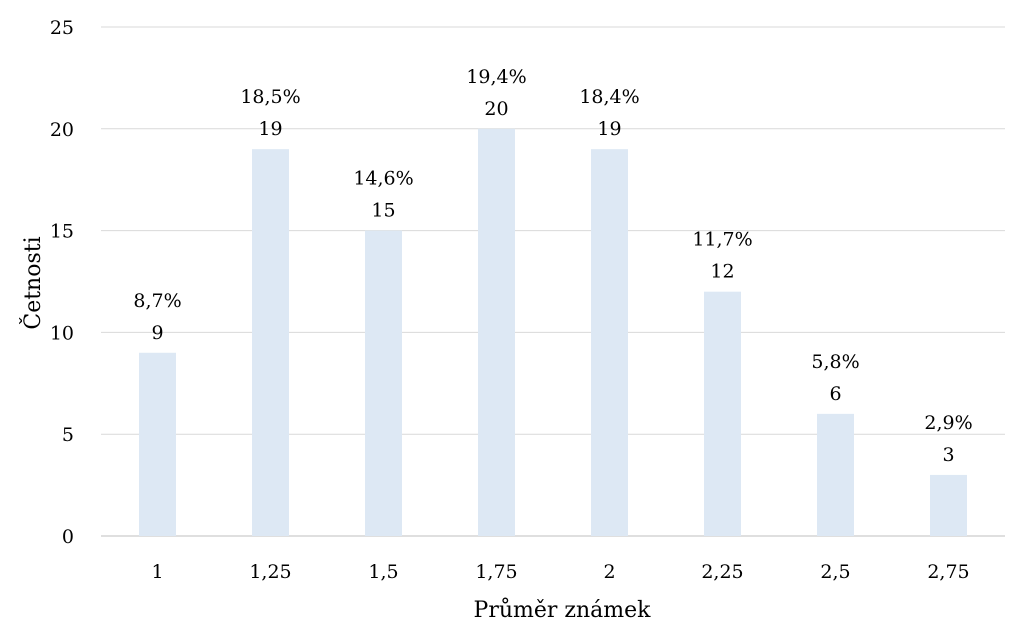 The height and width of the screenshot is (624, 1011). What do you see at coordinates (32, 282) in the screenshot?
I see `y-axis-title: Četnosti` at bounding box center [32, 282].